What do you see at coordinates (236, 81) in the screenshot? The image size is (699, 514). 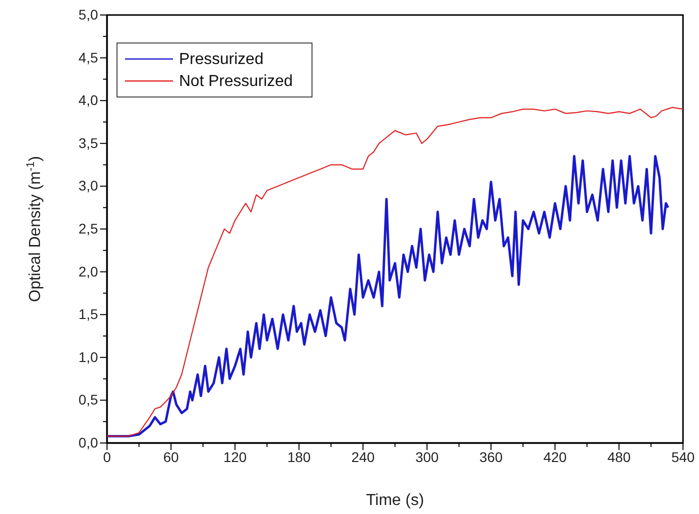 I see `legend-label: Not Pressurized` at bounding box center [236, 81].